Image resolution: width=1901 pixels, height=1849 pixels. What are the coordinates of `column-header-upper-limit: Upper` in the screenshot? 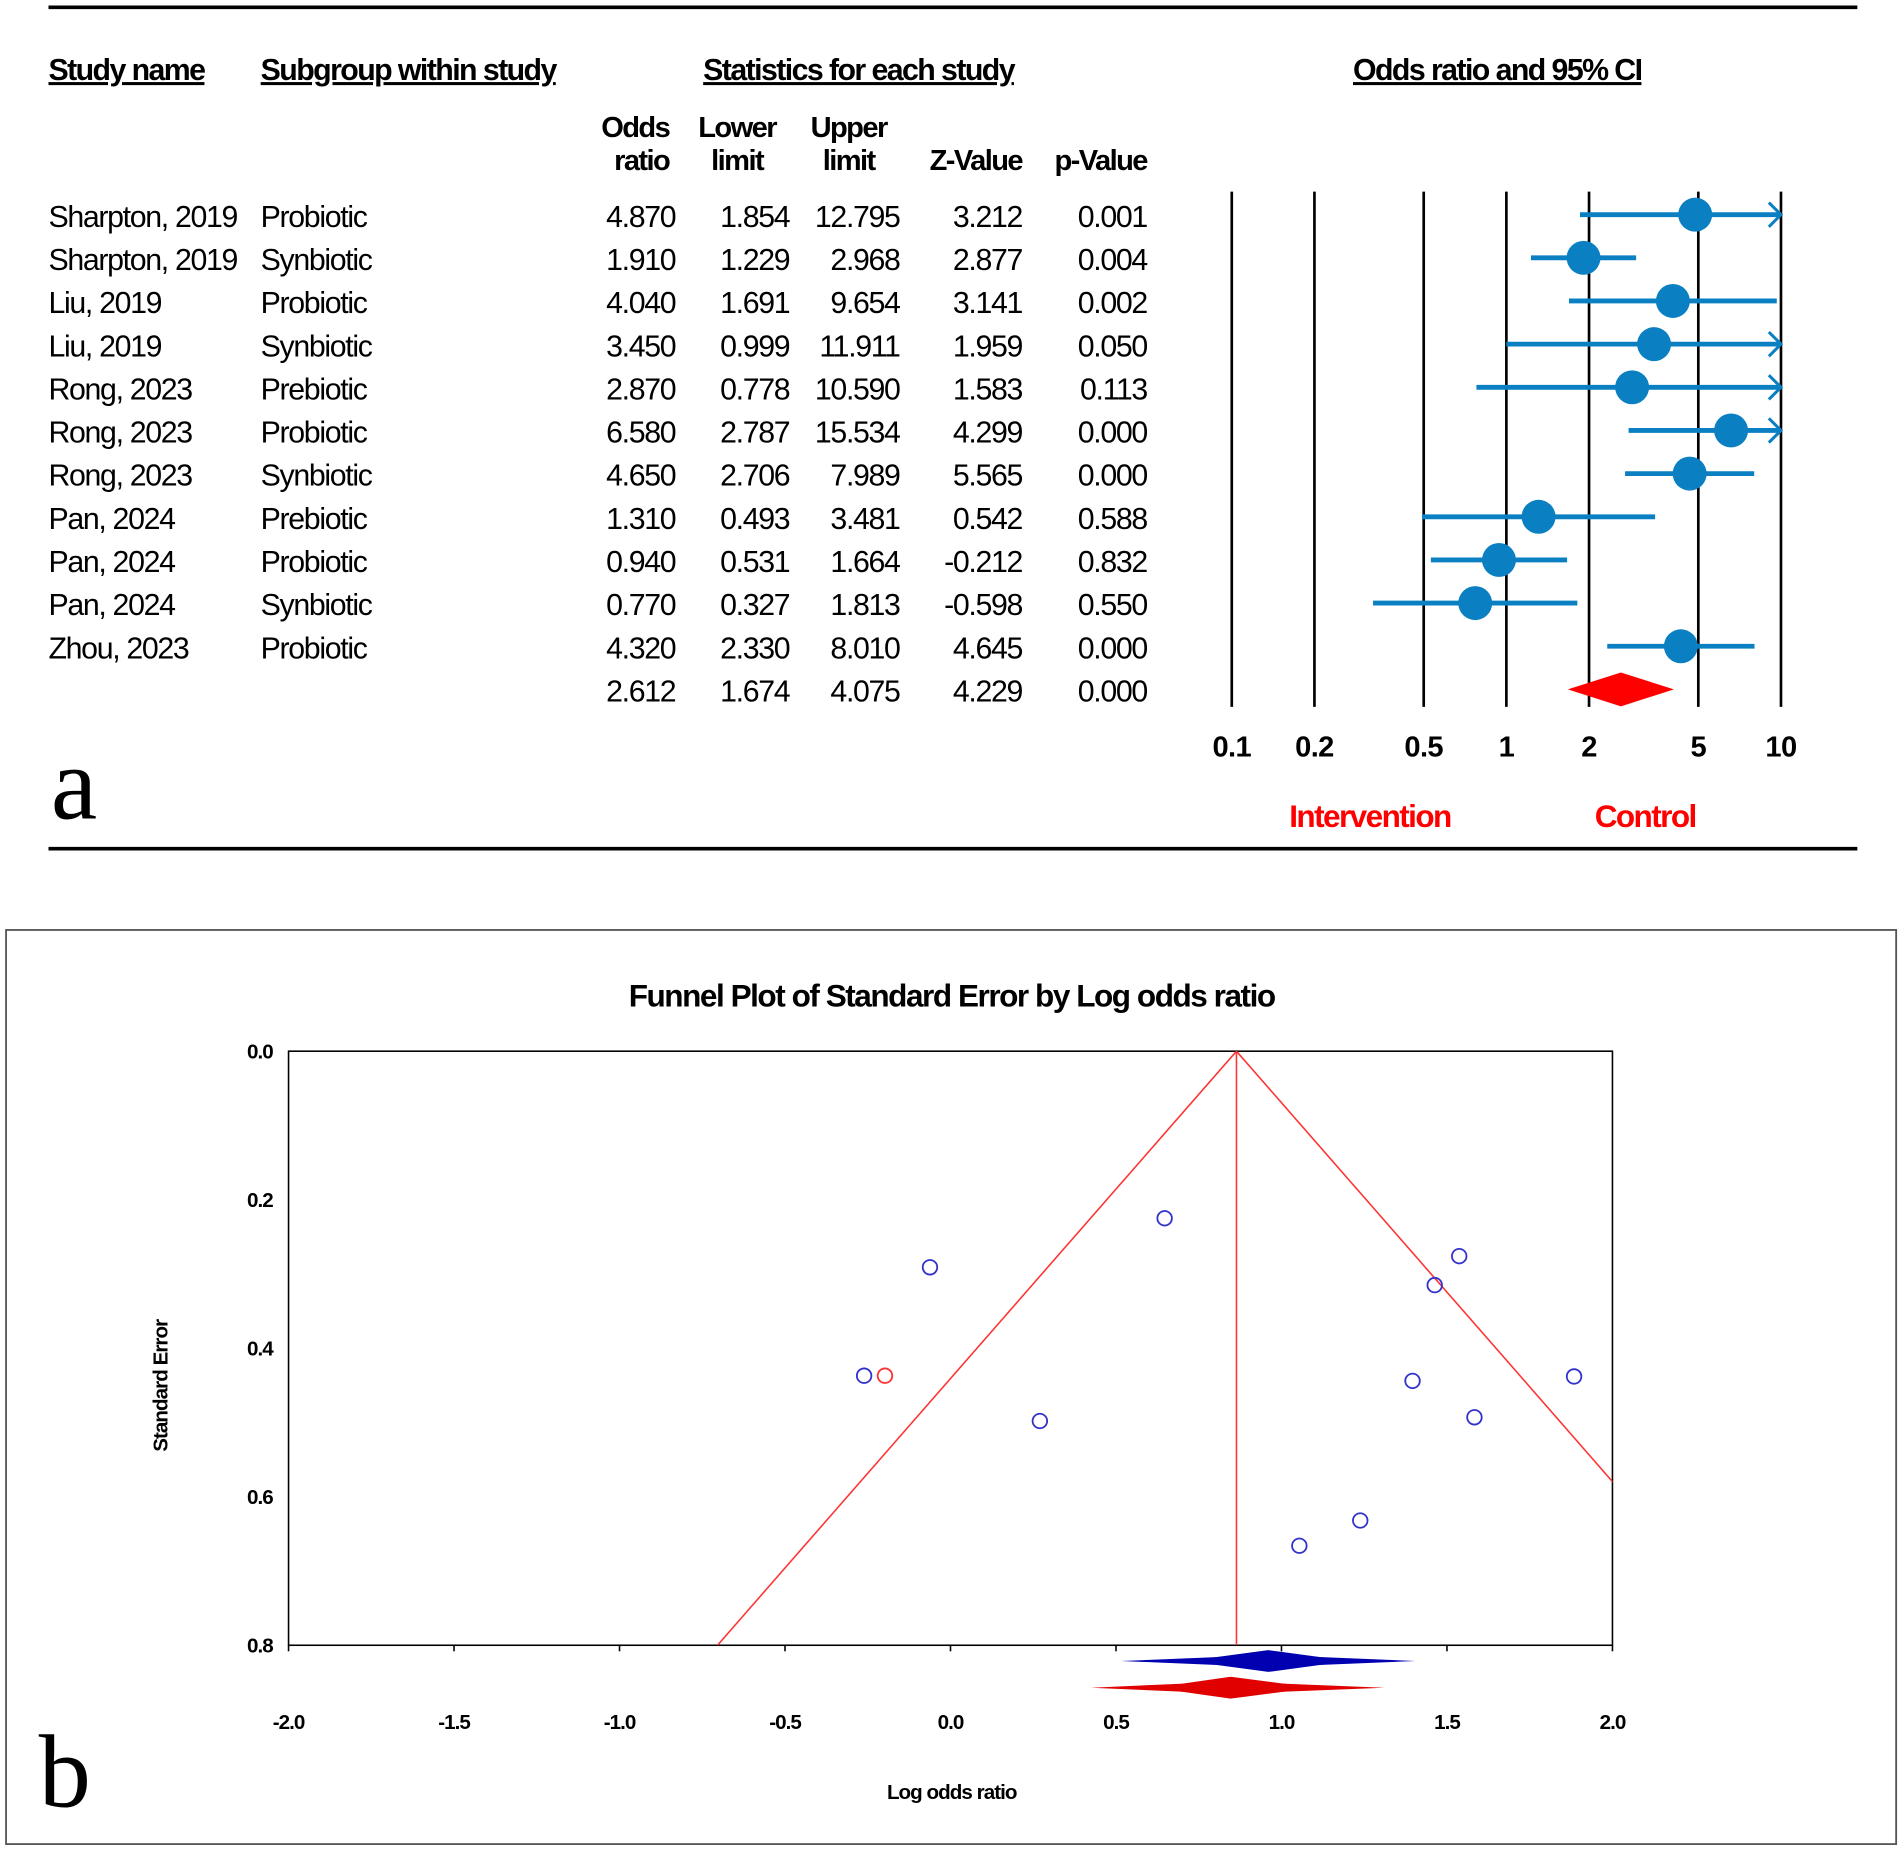 It's located at (849, 128).